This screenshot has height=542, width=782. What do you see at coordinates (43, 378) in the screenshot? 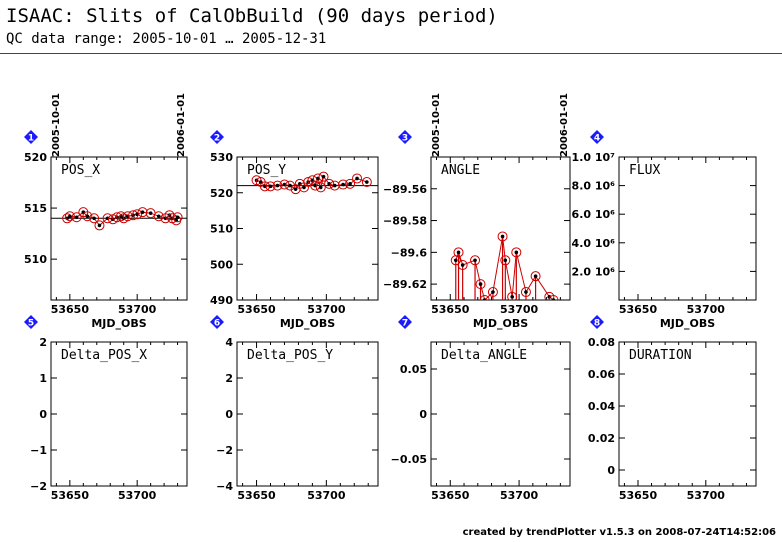
I see `y-tick-label: 1` at bounding box center [43, 378].